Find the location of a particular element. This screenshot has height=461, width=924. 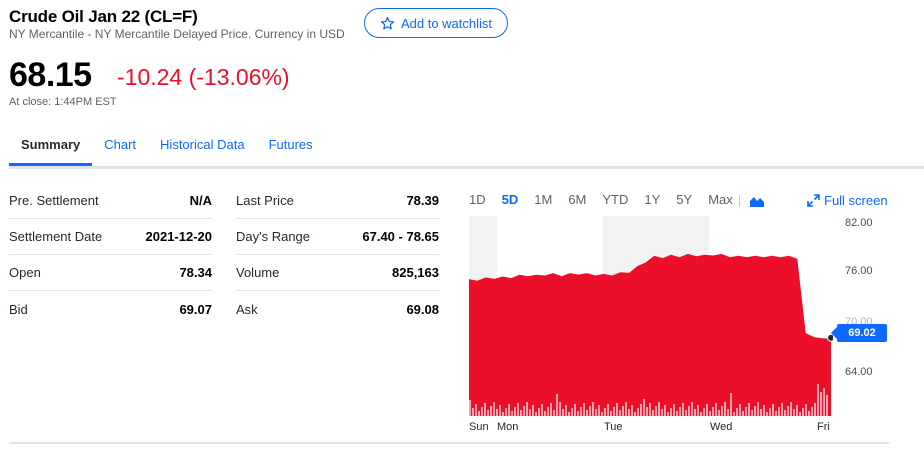

row-label: Day's Range is located at coordinates (273, 236).